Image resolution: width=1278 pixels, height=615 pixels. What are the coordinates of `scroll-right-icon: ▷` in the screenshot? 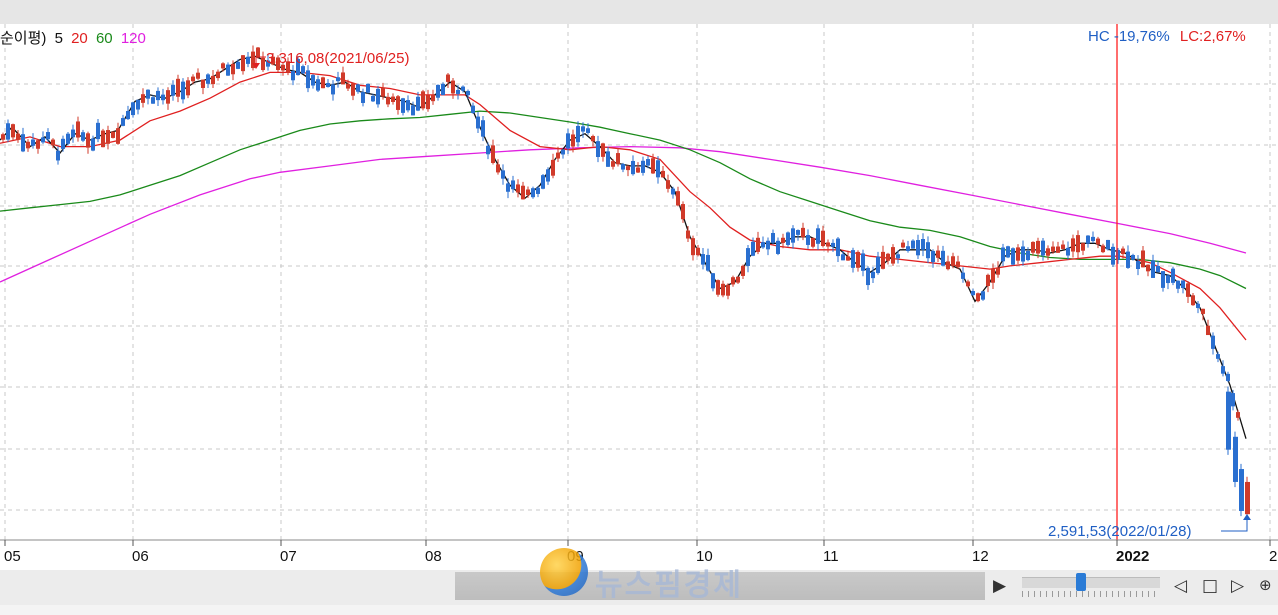 It's located at (1238, 586).